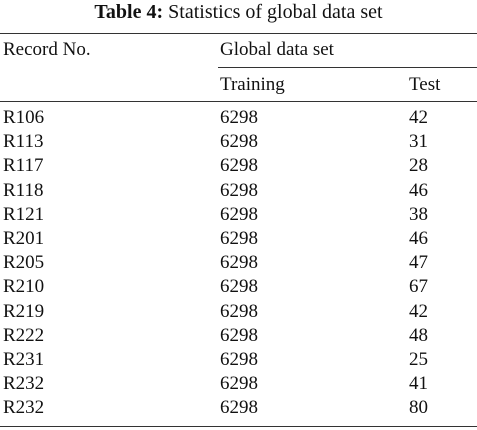  What do you see at coordinates (24, 287) in the screenshot?
I see `cell-record: R210` at bounding box center [24, 287].